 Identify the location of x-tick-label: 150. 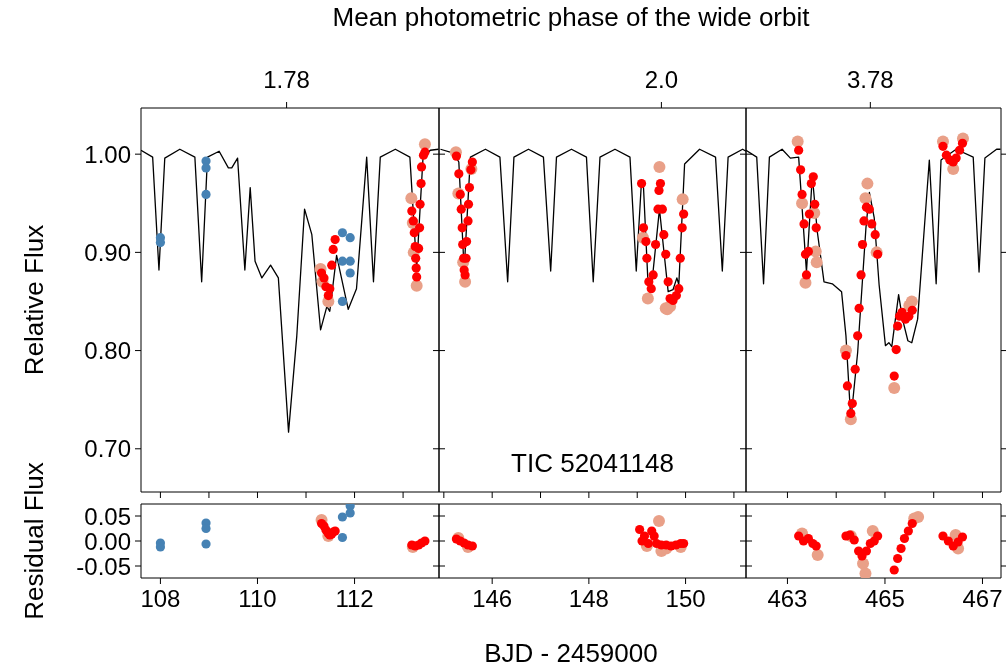
(685, 599).